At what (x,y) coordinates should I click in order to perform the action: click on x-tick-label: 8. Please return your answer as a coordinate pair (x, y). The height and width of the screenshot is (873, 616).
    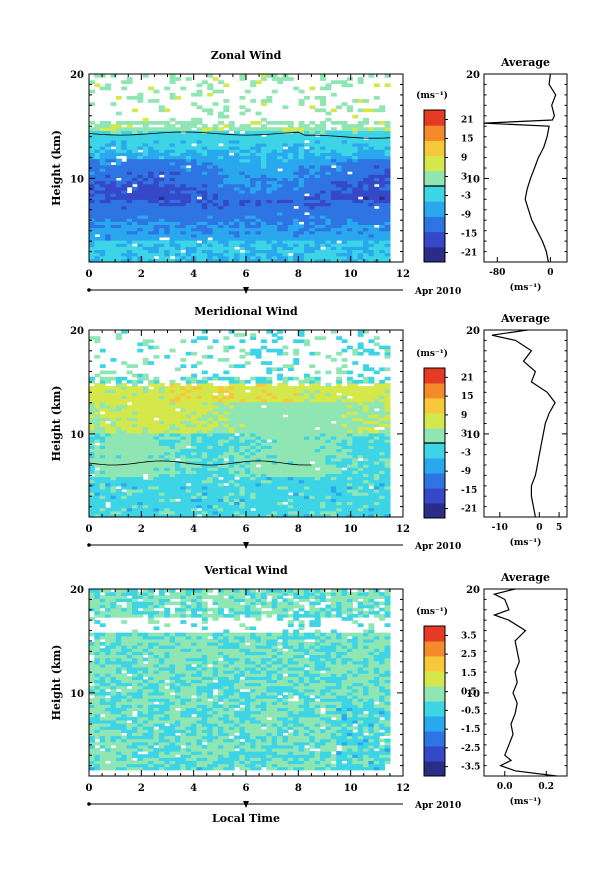
    Looking at the image, I should click on (298, 274).